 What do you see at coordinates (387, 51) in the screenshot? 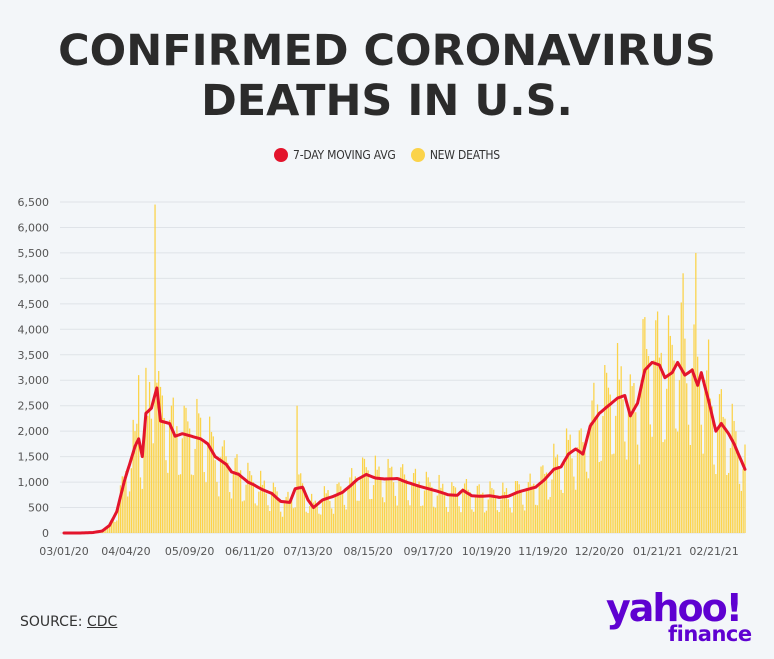
I see `chart-title-line-1: CONFIRMED CORONAVIRUS` at bounding box center [387, 51].